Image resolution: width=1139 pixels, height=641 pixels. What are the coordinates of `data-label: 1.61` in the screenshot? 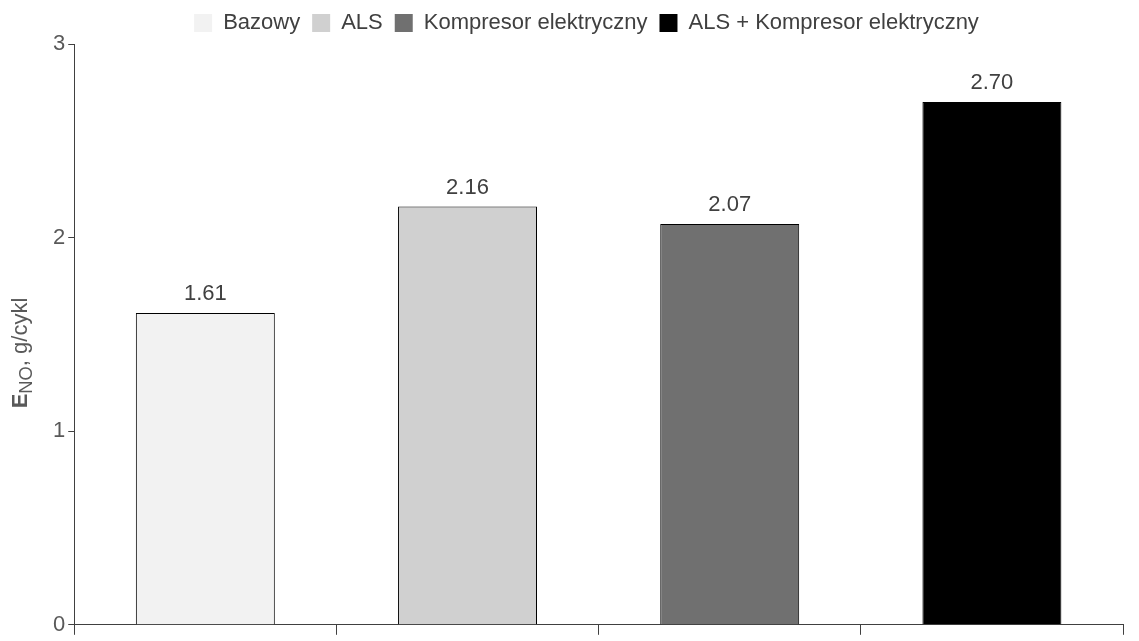 It's located at (205, 293).